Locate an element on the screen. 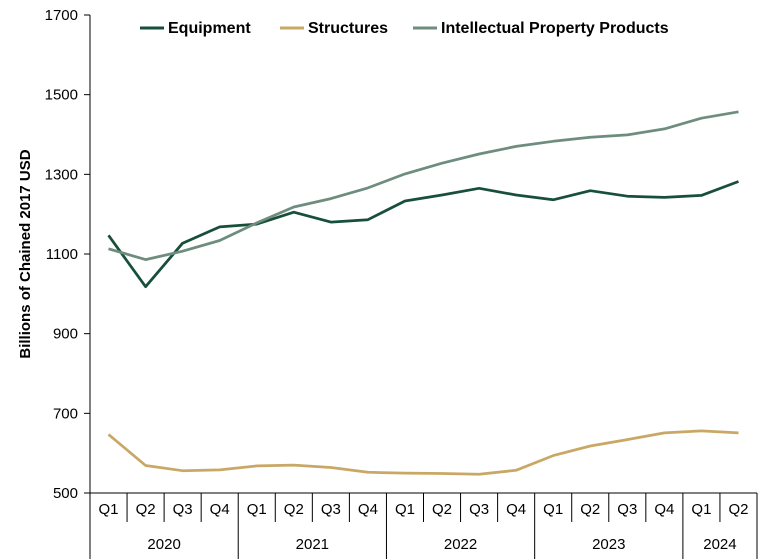 The width and height of the screenshot is (770, 559). x-year-label: 2023 is located at coordinates (608, 544).